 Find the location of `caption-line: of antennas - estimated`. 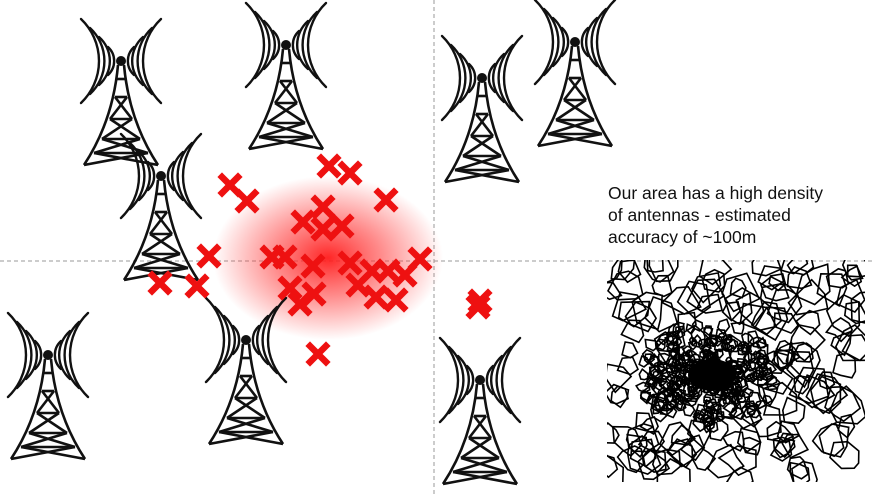

caption-line: of antennas - estimated is located at coordinates (699, 215).